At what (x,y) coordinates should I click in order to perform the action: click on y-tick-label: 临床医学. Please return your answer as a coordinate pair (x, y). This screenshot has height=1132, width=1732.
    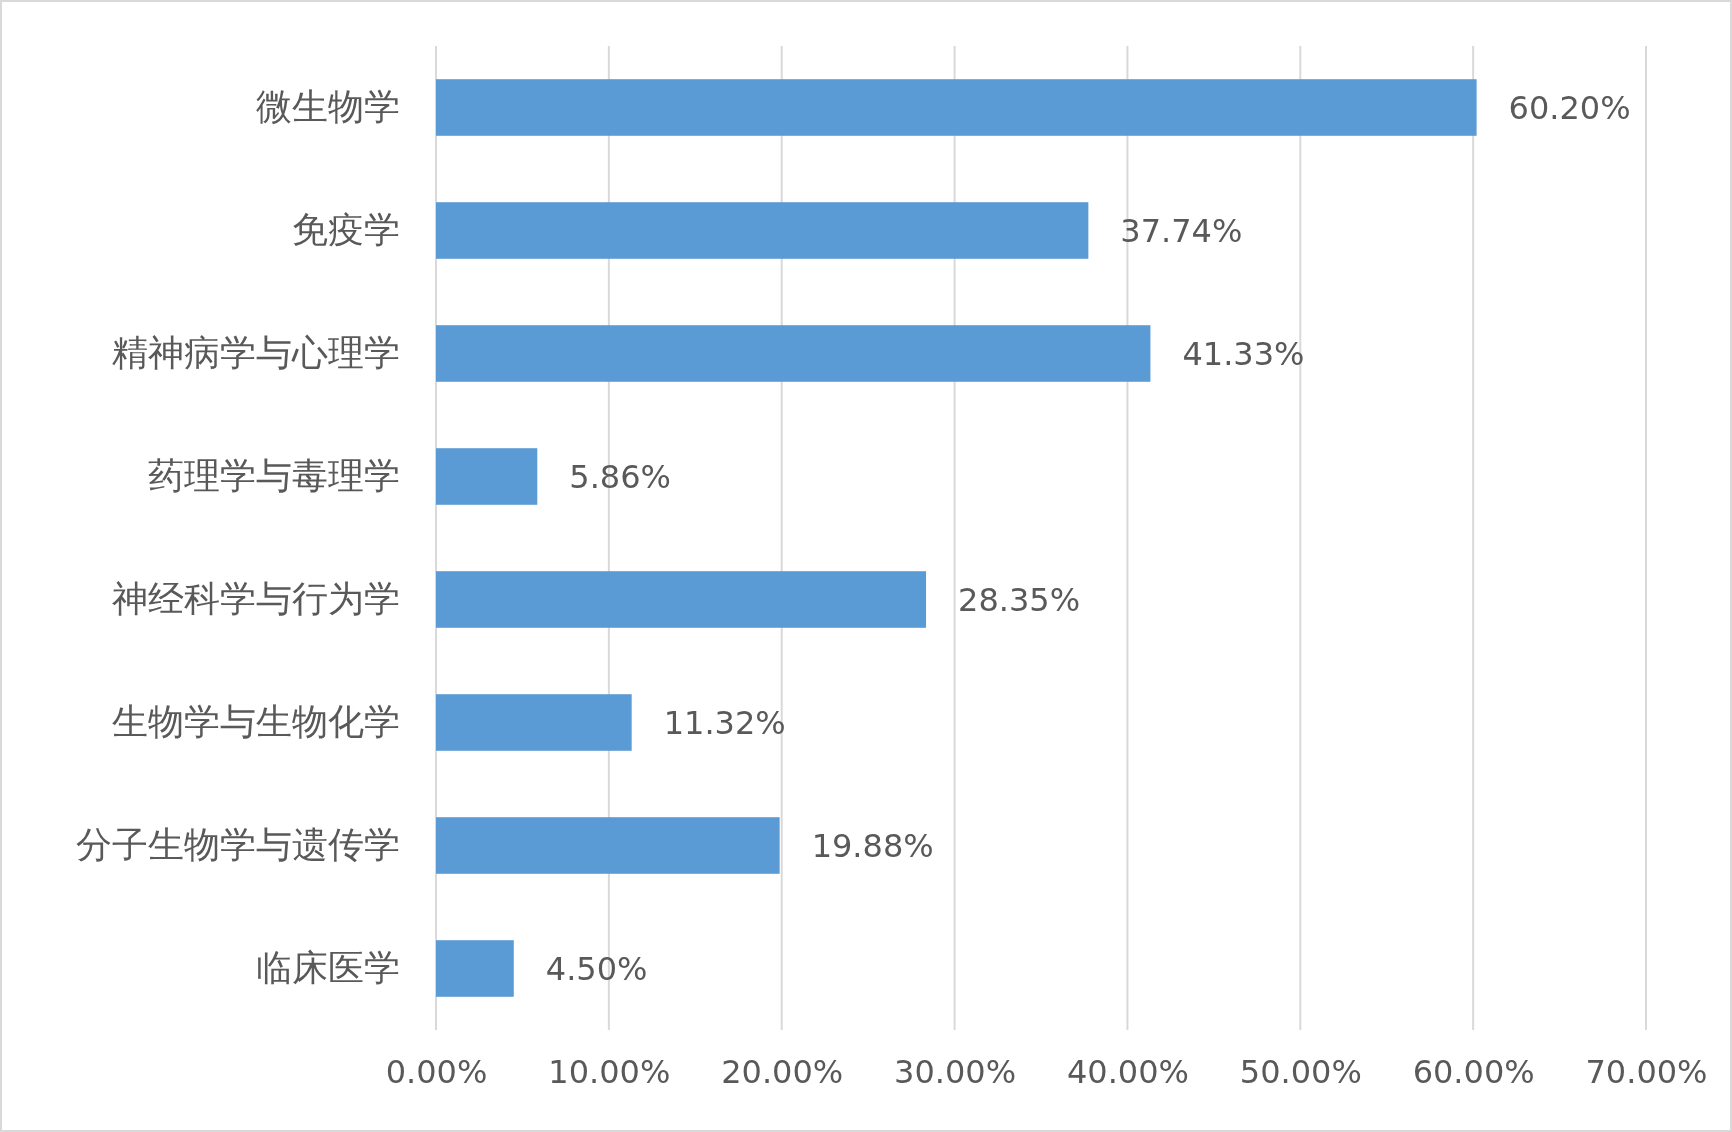
    Looking at the image, I should click on (328, 968).